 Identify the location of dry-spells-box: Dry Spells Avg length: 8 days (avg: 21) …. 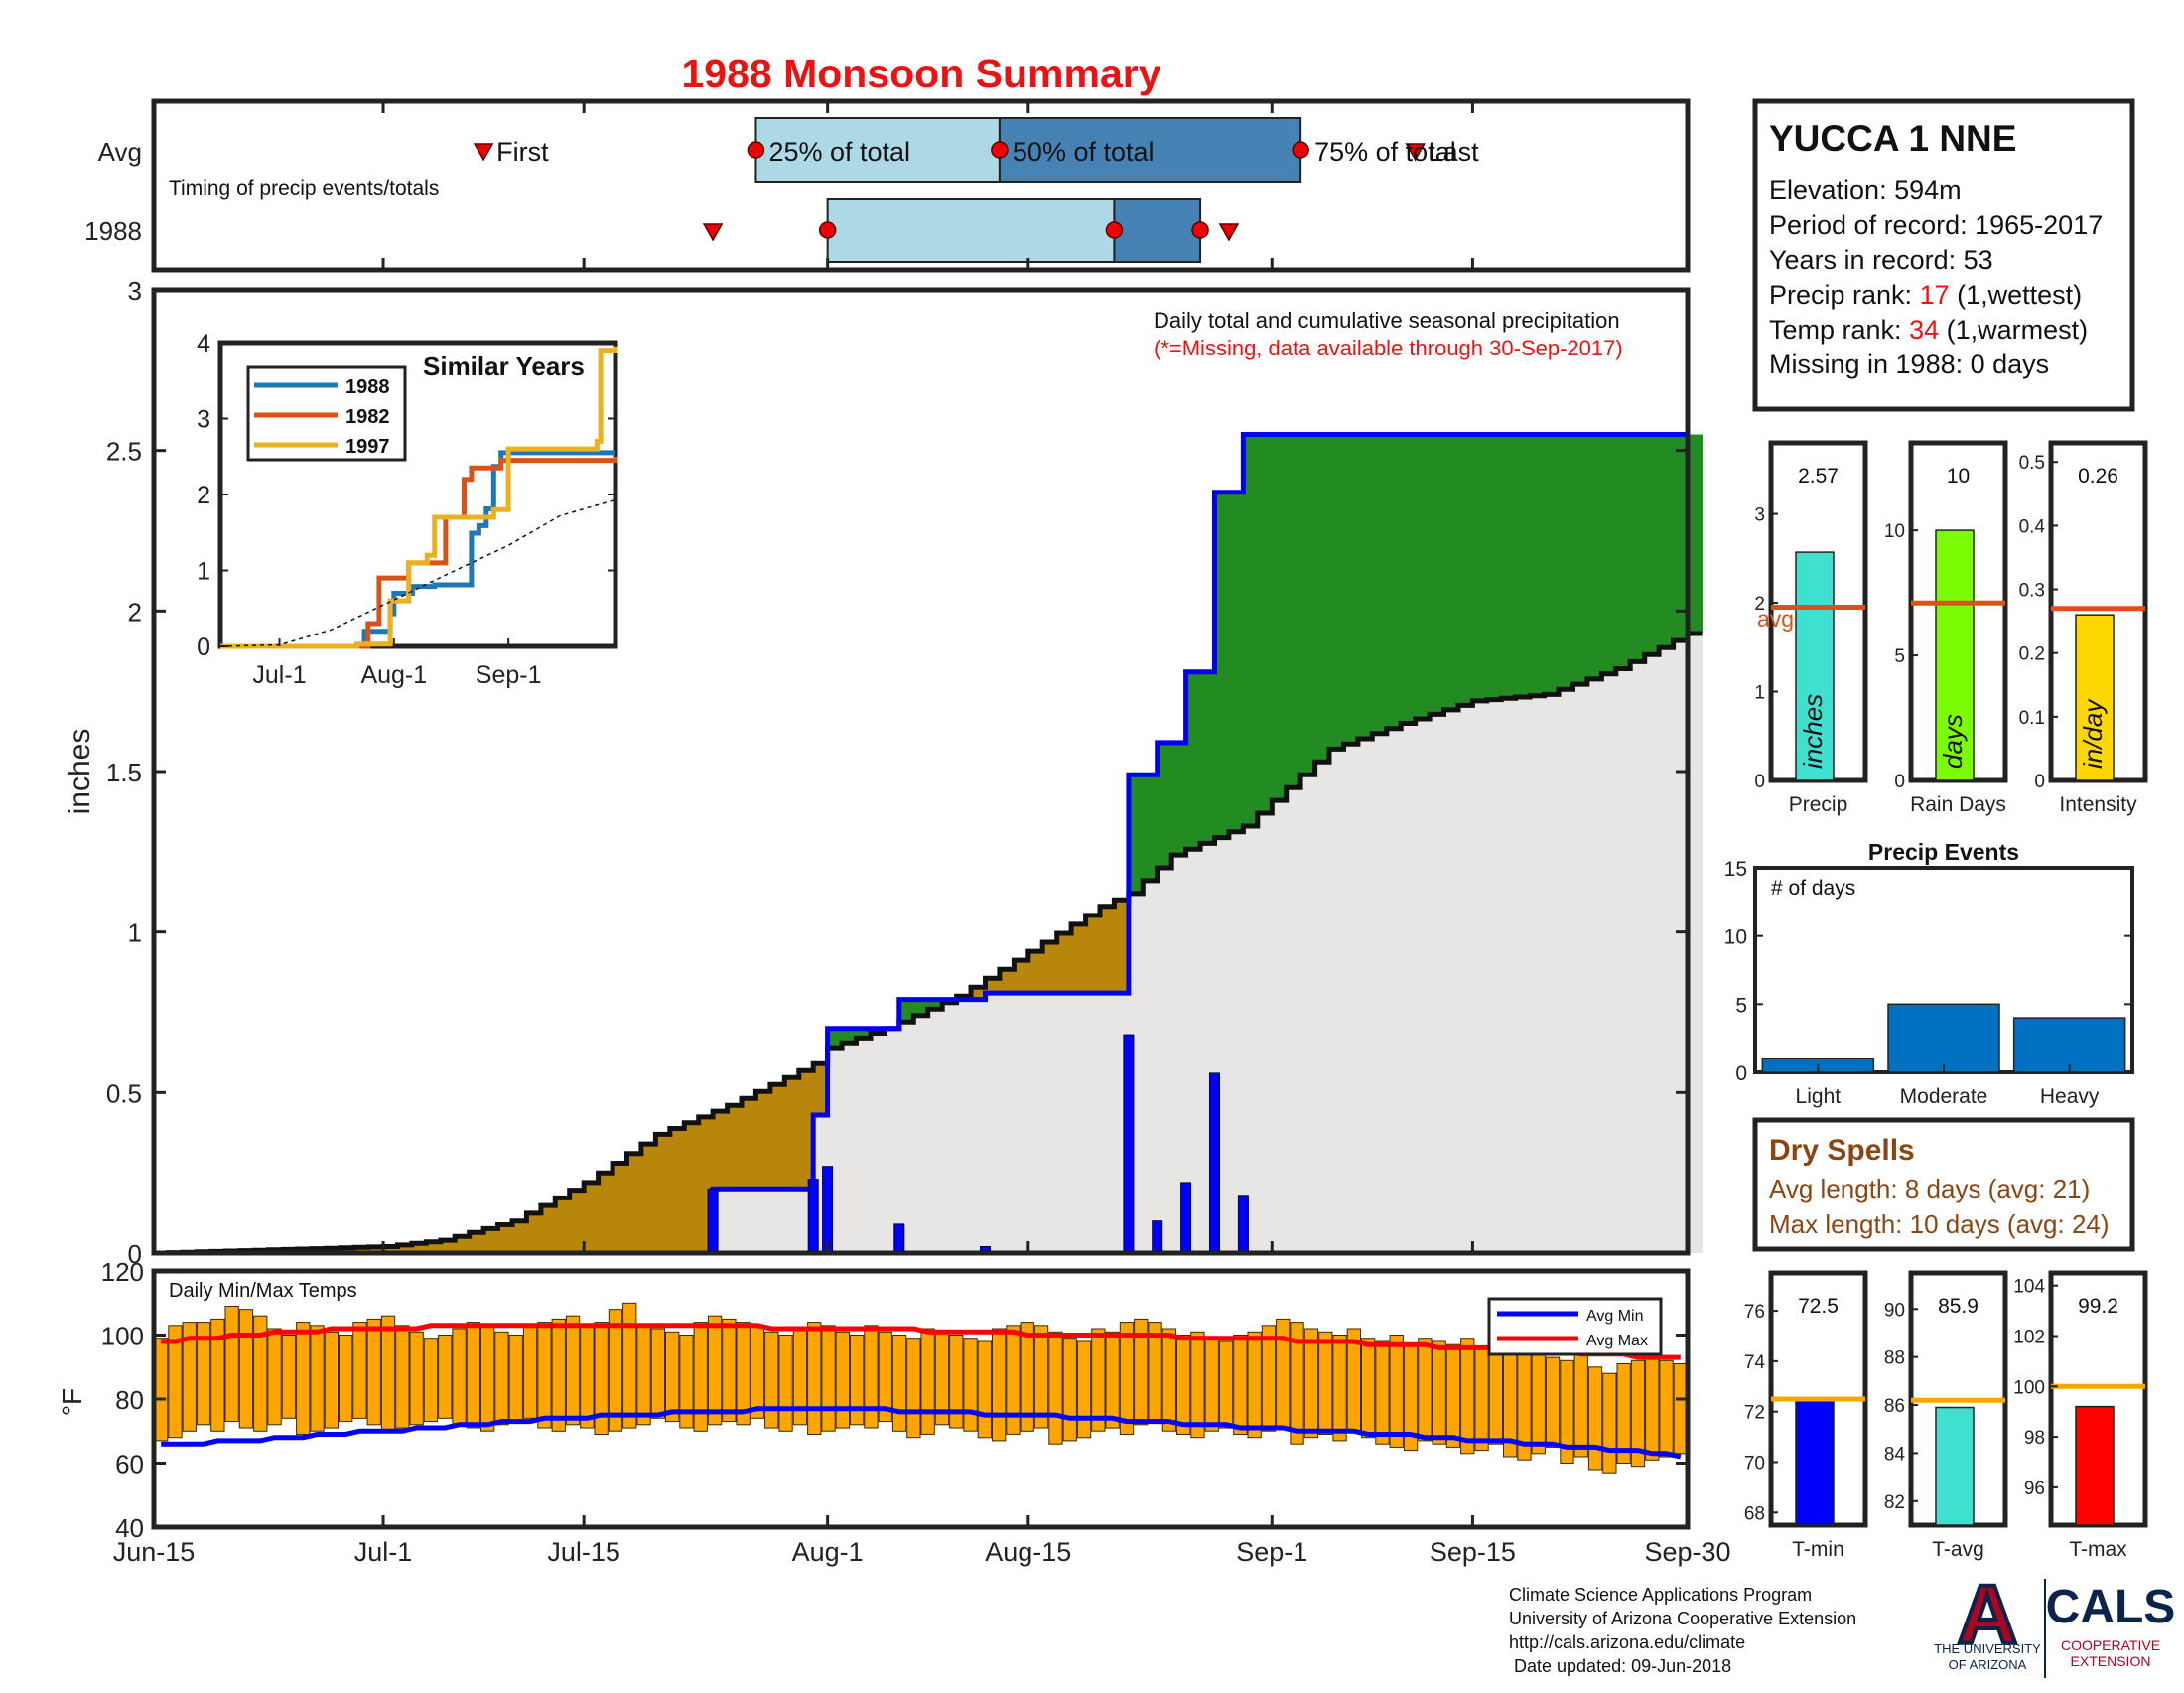
(1943, 1184).